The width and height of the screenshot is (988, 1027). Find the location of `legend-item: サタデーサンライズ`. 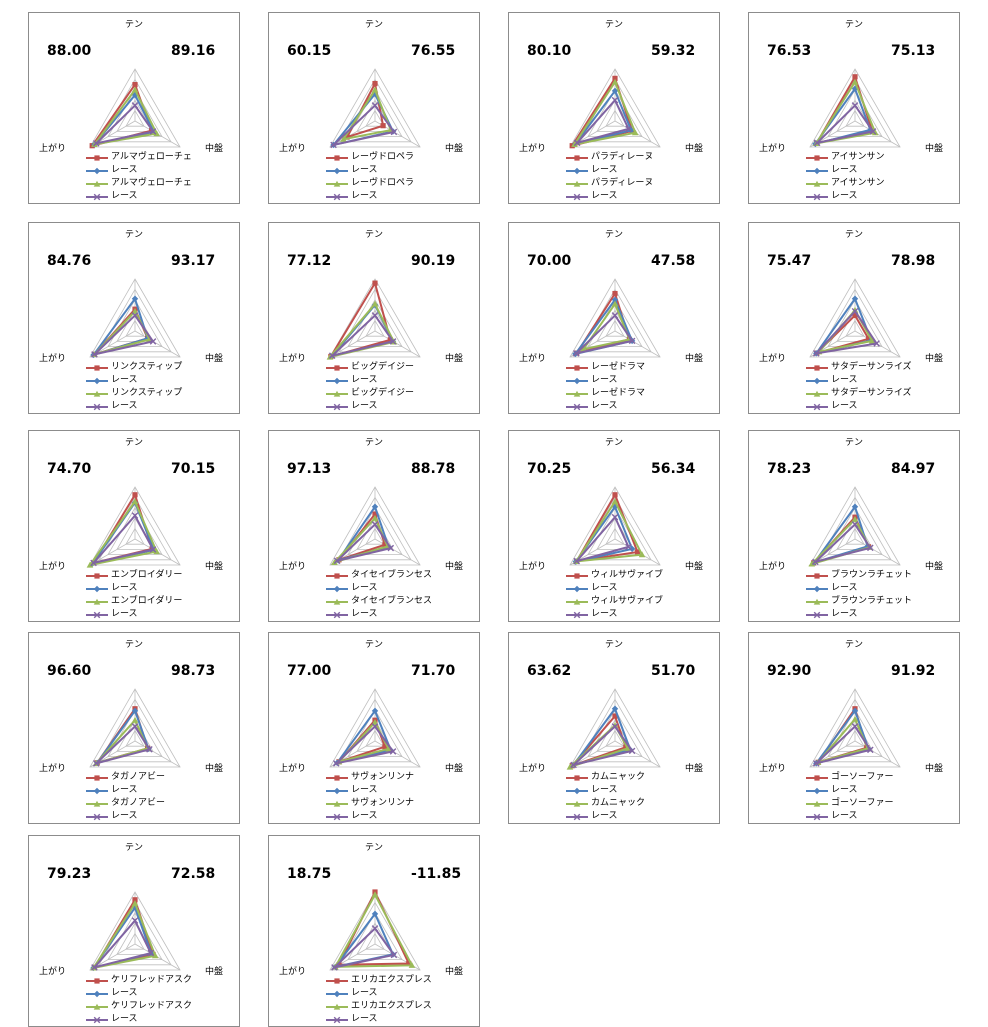

legend-item: サタデーサンライズ is located at coordinates (858, 393).